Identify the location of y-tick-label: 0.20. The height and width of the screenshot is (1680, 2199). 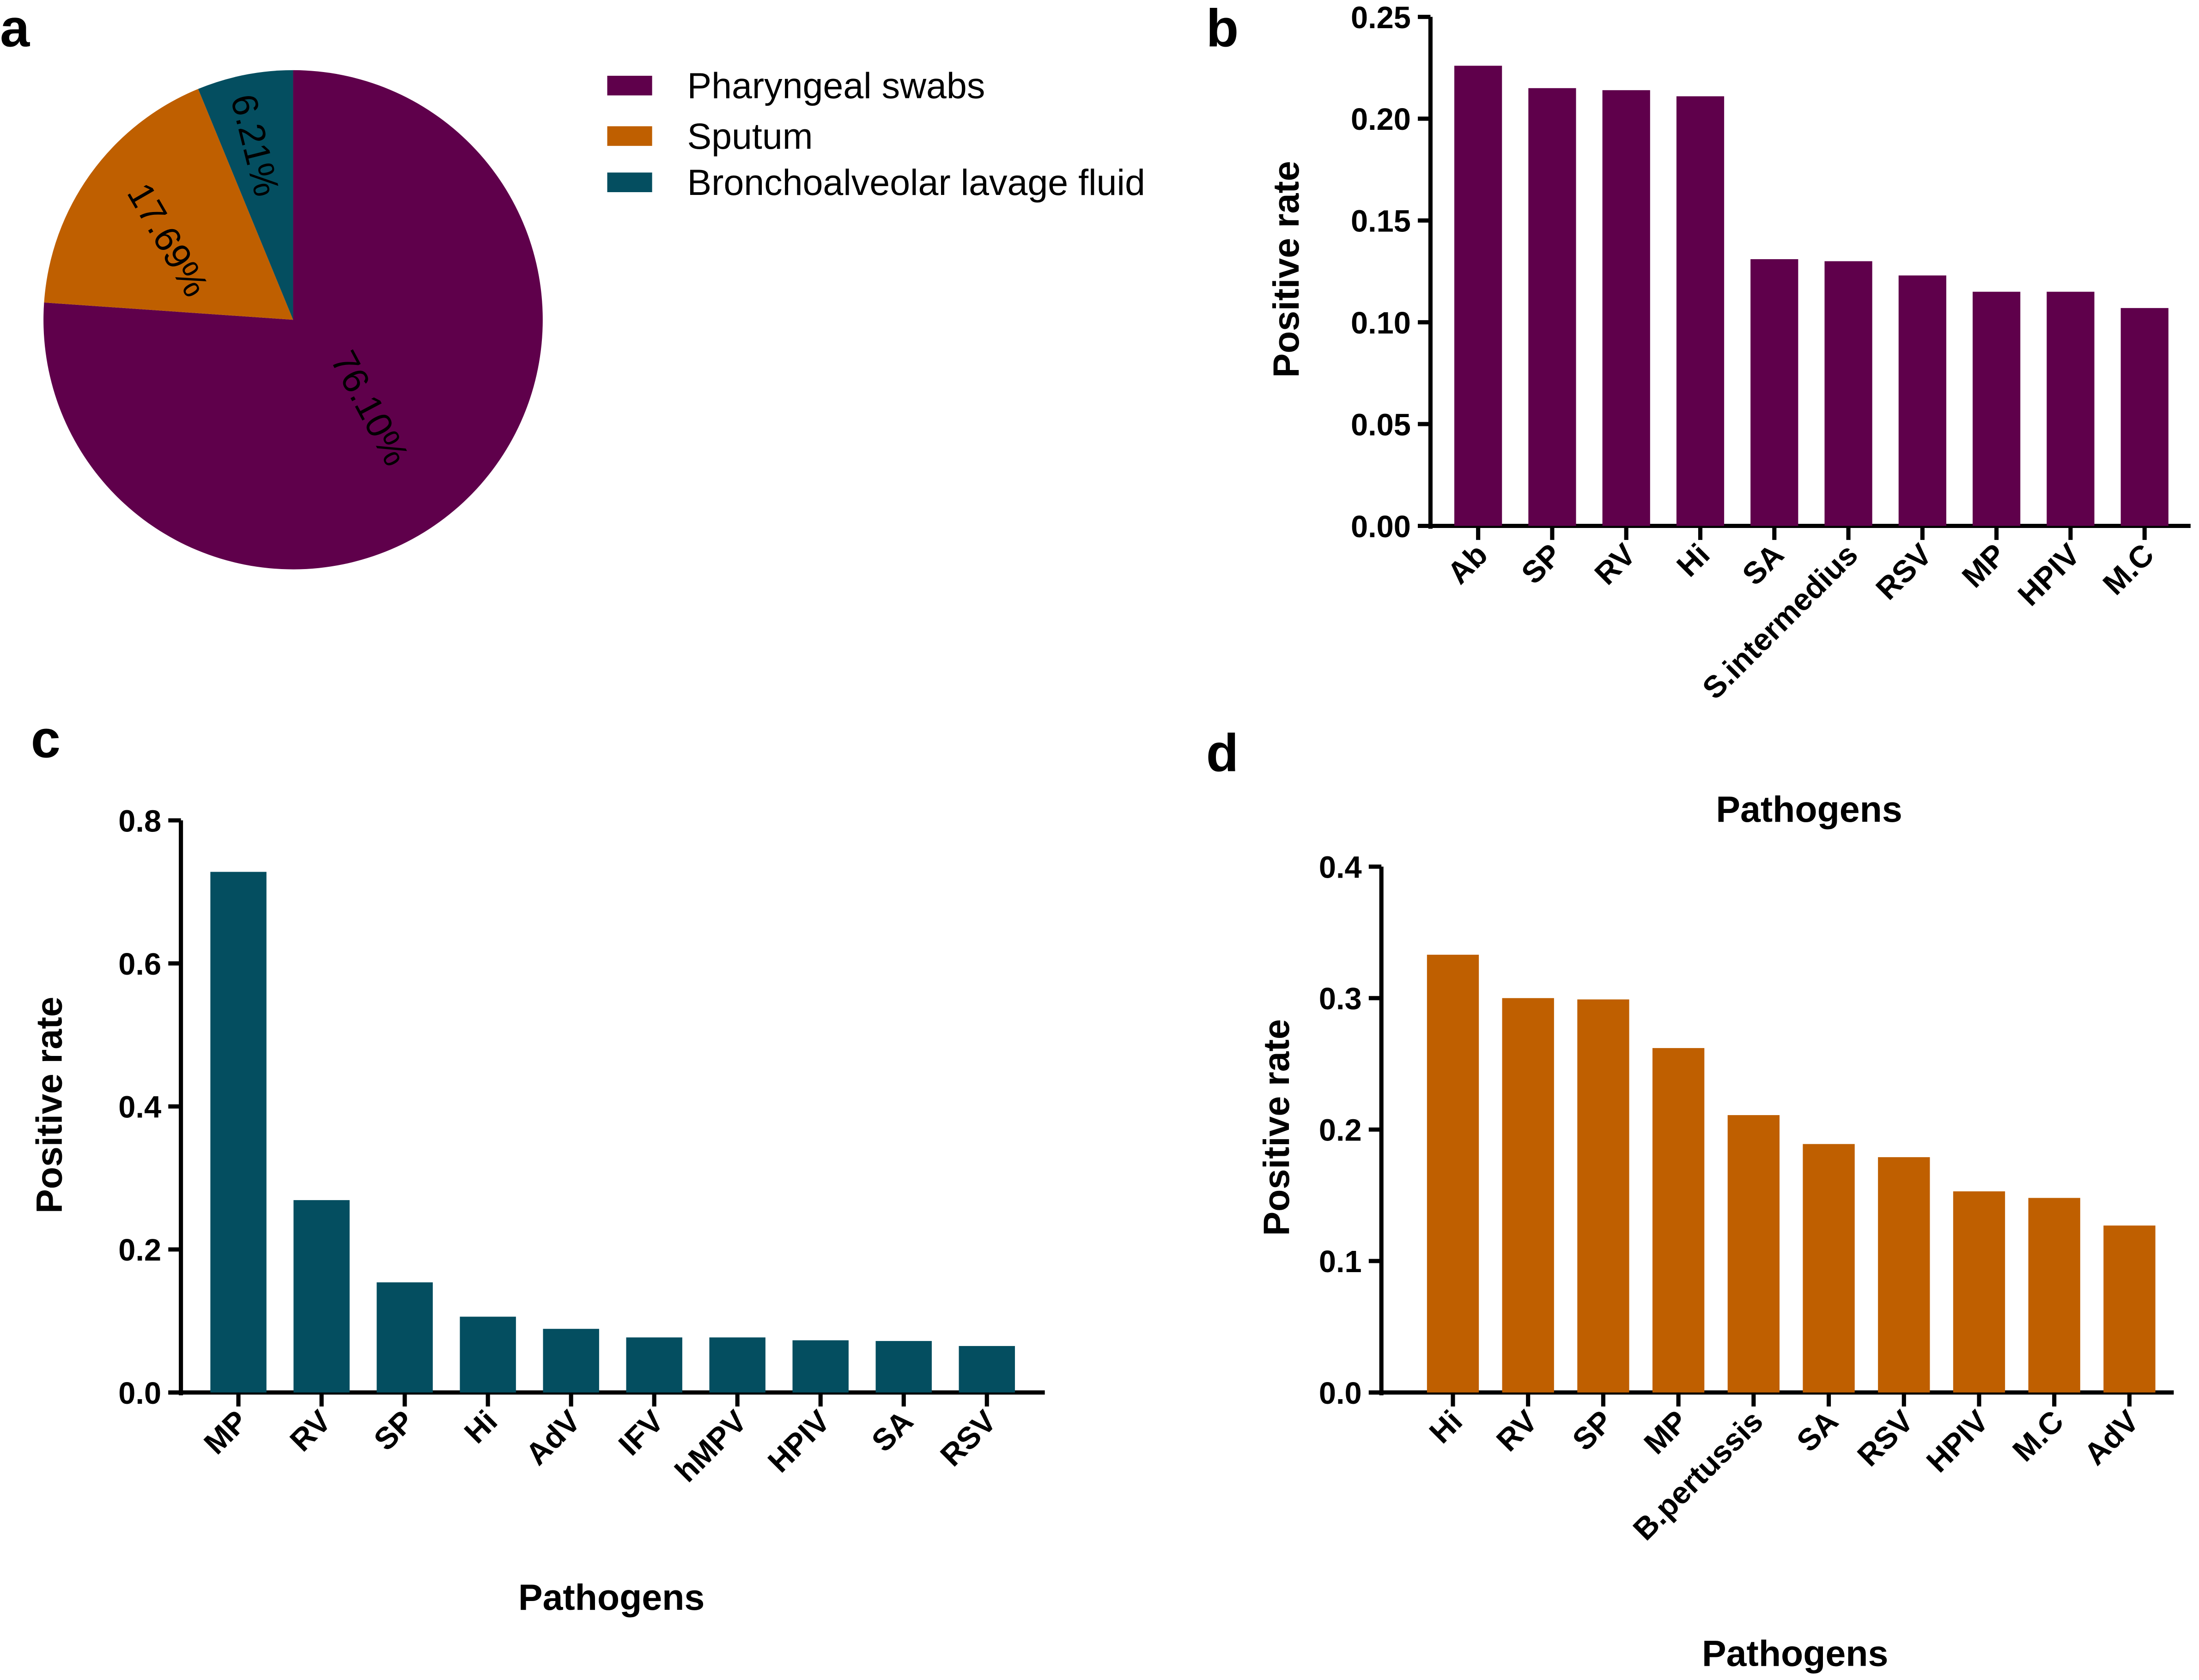
(1381, 120).